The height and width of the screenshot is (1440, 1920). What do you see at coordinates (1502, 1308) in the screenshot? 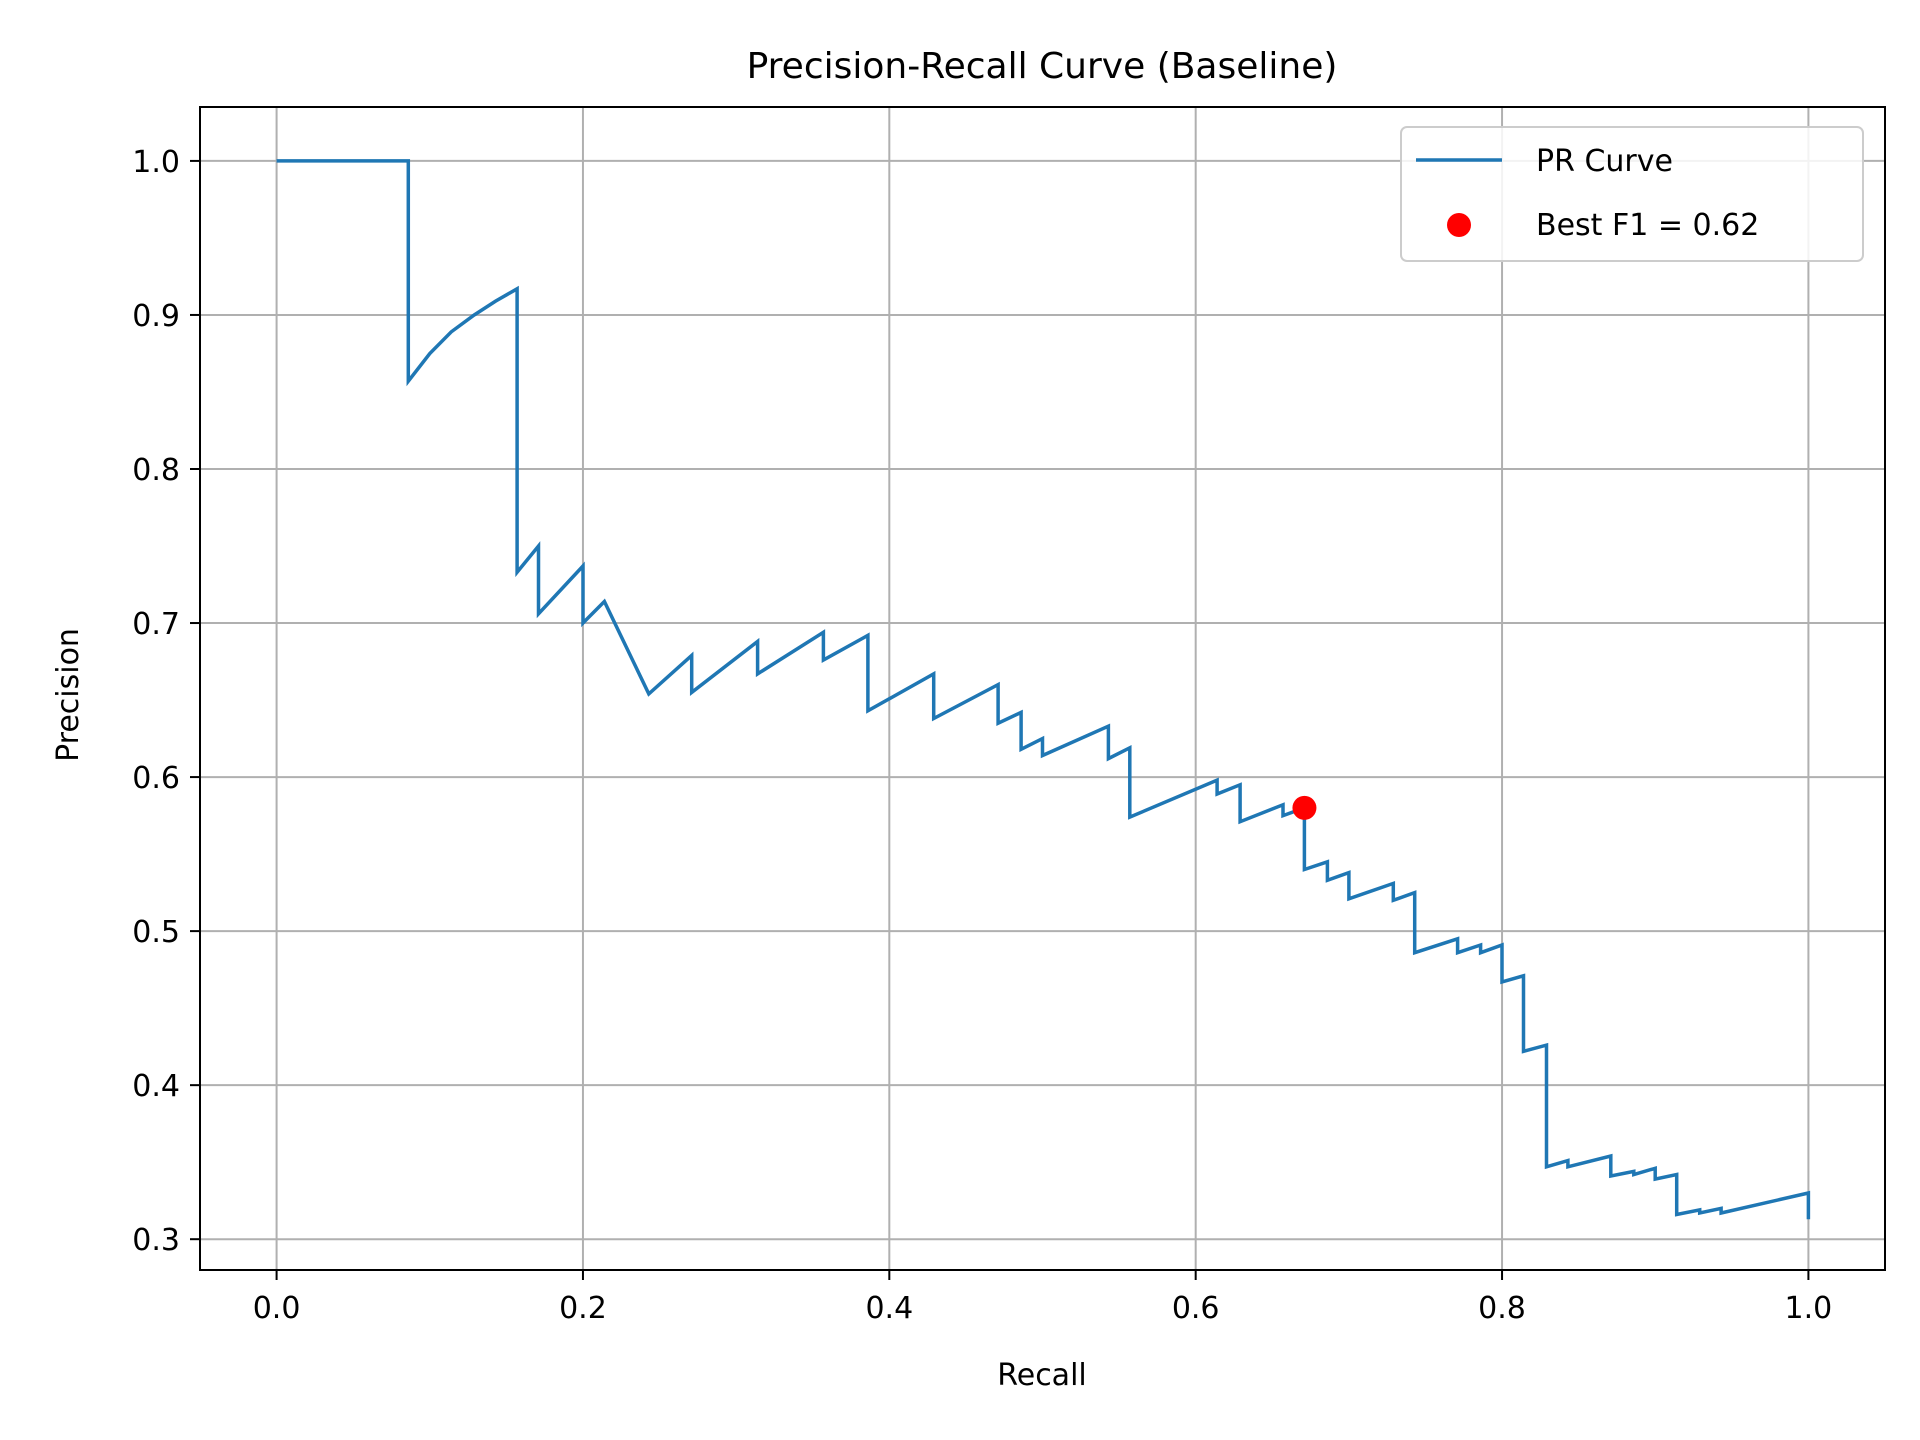
I see `x-tick-label: 0.8` at bounding box center [1502, 1308].